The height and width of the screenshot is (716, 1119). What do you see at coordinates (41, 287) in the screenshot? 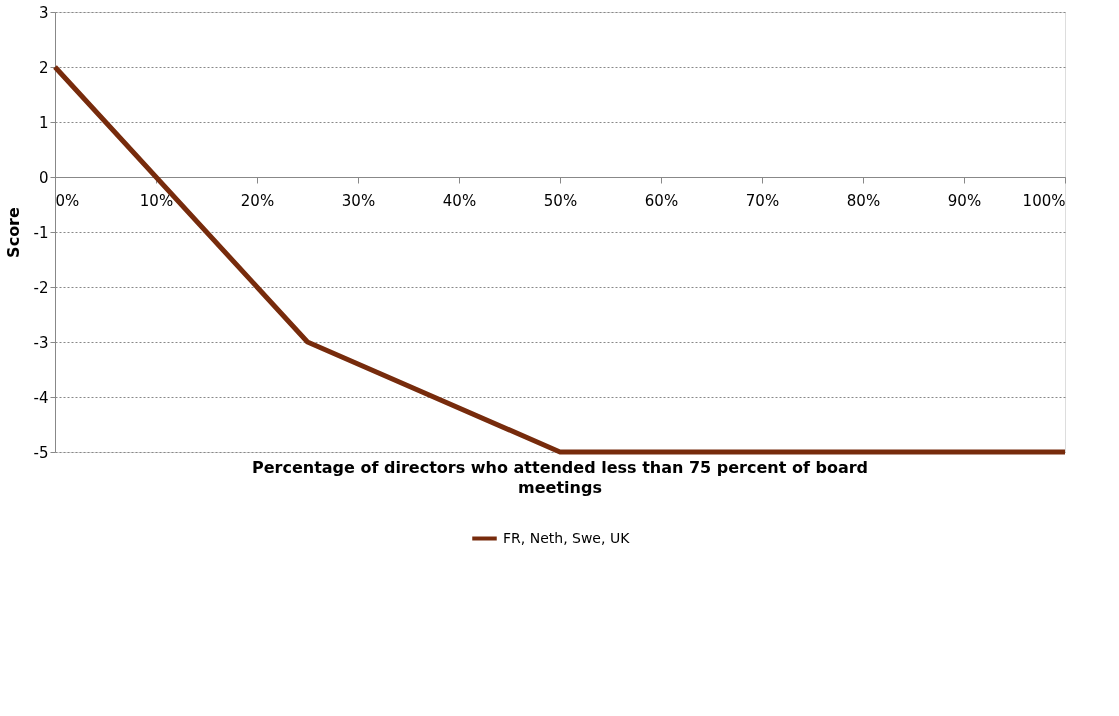
I see `y-tick-label: -2` at bounding box center [41, 287].